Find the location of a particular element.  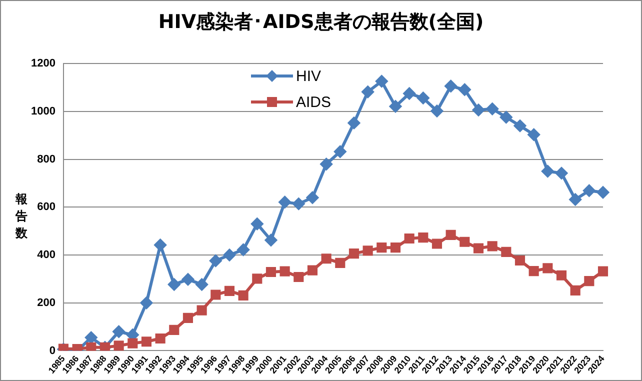

y-tick-label: 400 is located at coordinates (46, 255).